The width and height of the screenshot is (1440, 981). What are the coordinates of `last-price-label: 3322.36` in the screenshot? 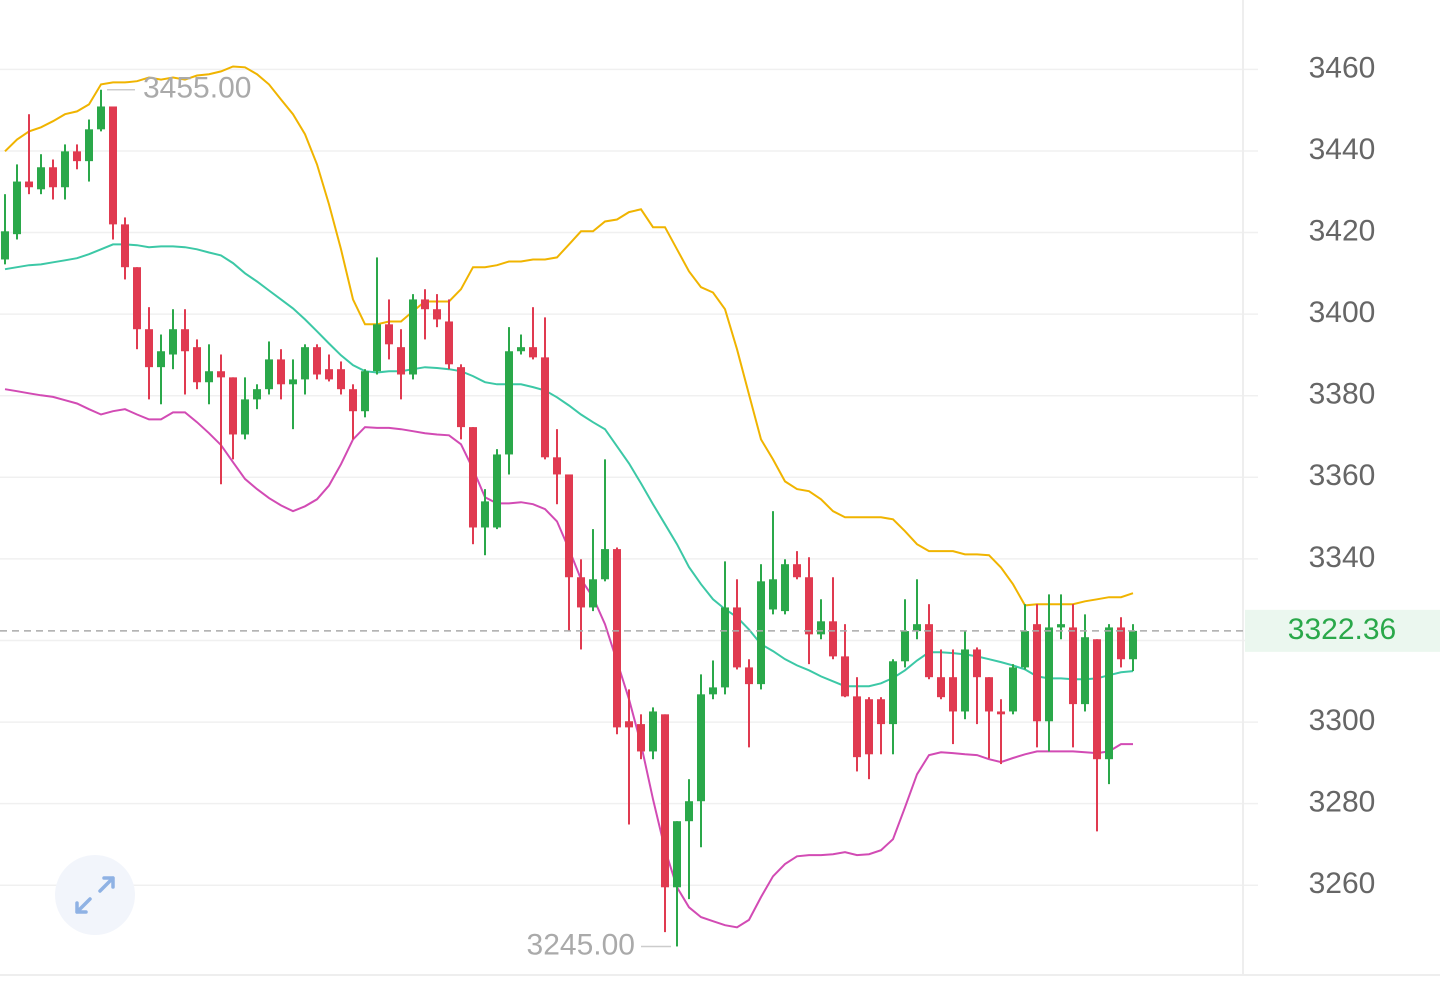 It's located at (1342, 629).